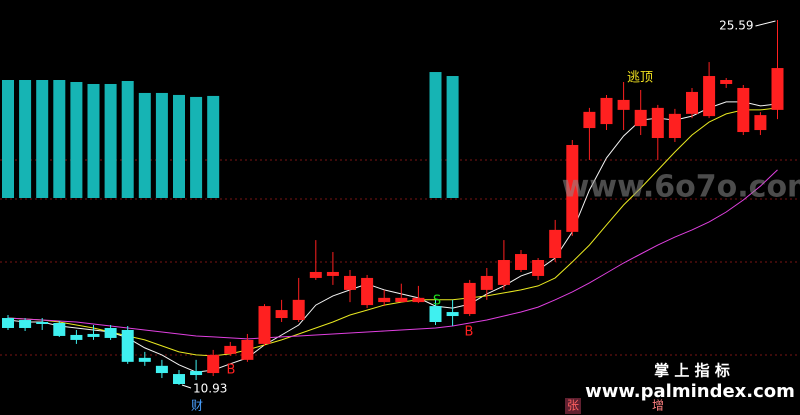  I want to click on marker-bg, so click(573, 406).